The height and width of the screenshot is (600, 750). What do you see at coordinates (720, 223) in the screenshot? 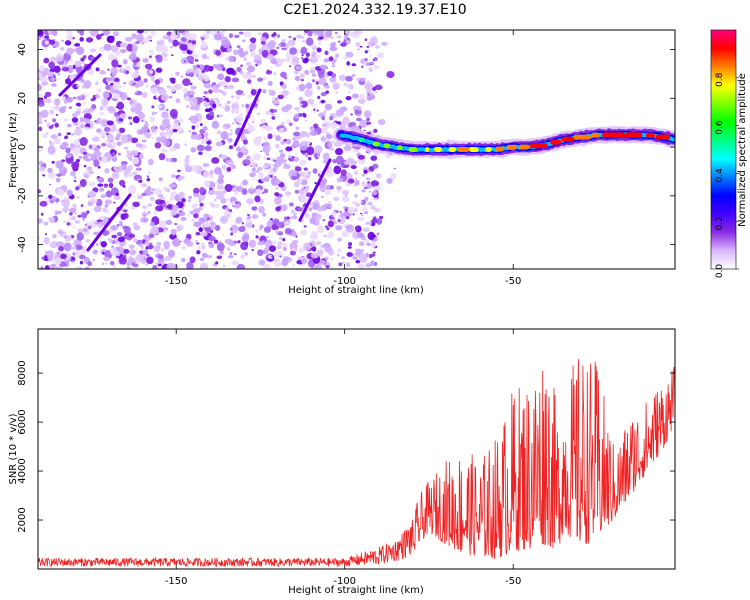
I see `colorbar-tick-label: 0.2` at bounding box center [720, 223].